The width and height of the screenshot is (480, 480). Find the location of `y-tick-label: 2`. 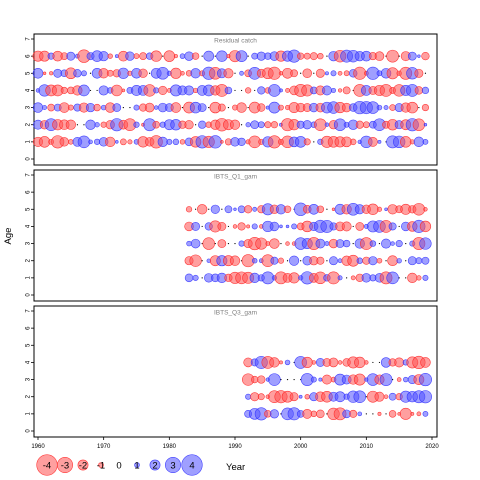

y-tick-label: 2 is located at coordinates (29, 260).